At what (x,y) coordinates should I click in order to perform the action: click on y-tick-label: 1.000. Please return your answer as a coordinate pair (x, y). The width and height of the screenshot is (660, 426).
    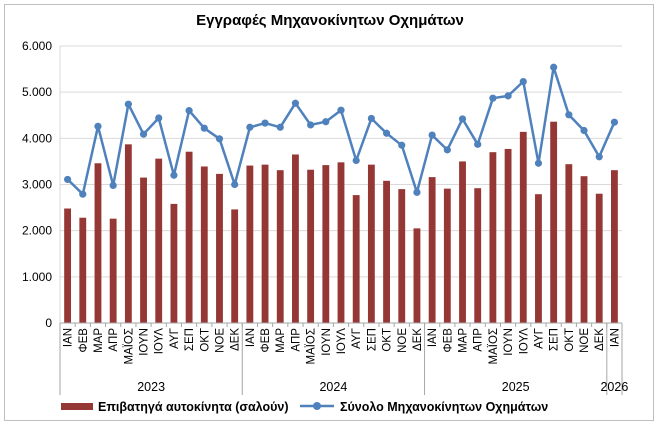
    Looking at the image, I should click on (37, 277).